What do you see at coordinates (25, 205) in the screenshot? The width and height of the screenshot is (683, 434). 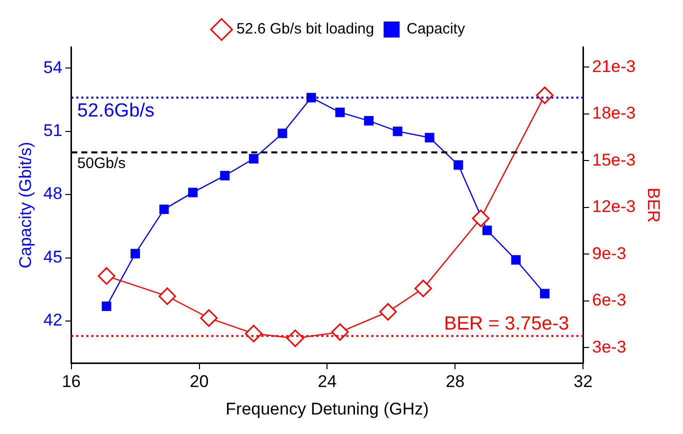 I see `y-axis-title: Capacity (Gbit/s)` at bounding box center [25, 205].